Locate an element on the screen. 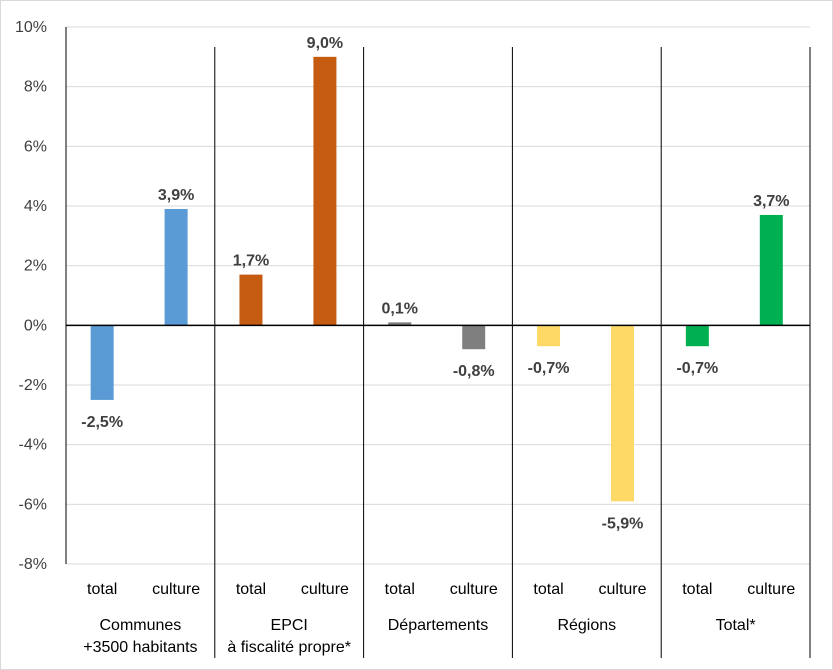 This screenshot has width=833, height=670. y-tick-label: -8% is located at coordinates (33, 564).